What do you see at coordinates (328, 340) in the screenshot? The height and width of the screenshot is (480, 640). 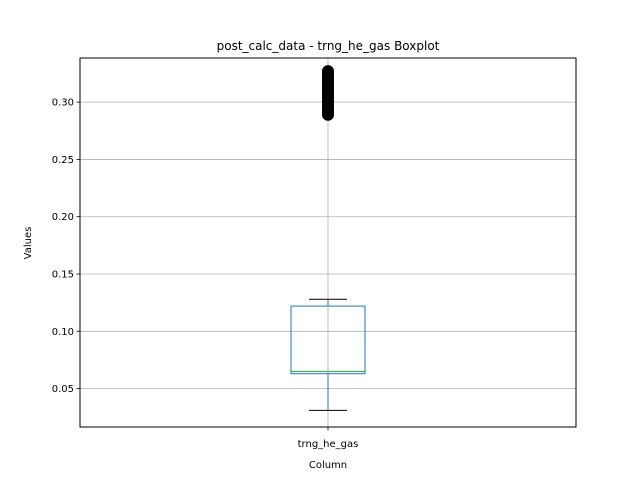 I see `box-iqr` at bounding box center [328, 340].